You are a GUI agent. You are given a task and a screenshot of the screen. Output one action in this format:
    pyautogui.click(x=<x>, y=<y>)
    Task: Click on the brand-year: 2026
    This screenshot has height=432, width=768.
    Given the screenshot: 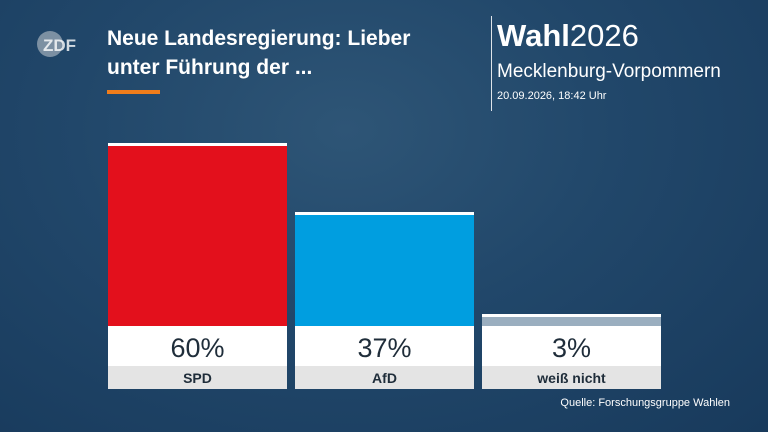 What is the action you would take?
    pyautogui.click(x=604, y=35)
    